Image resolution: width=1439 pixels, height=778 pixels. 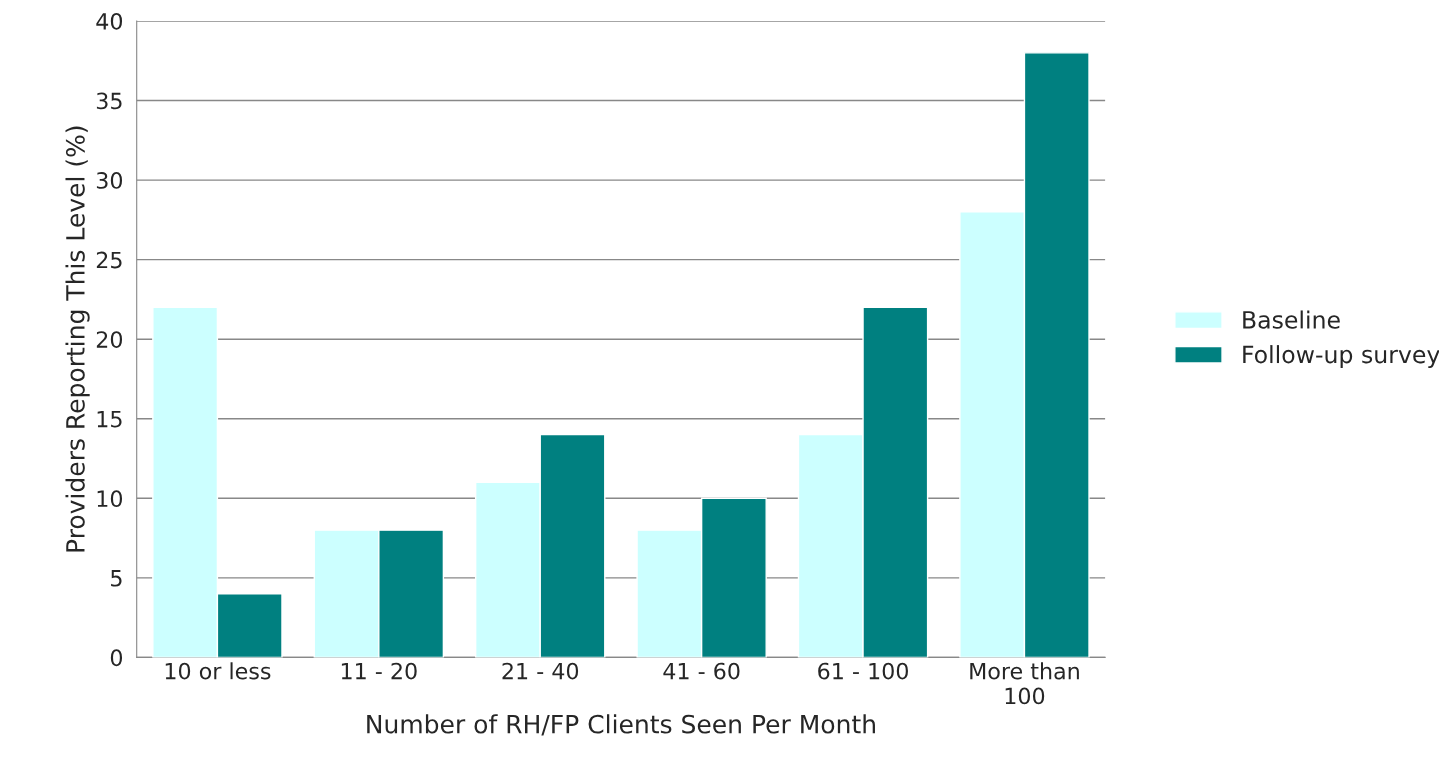 I want to click on x-tick-label: 11 - 20, so click(x=379, y=671).